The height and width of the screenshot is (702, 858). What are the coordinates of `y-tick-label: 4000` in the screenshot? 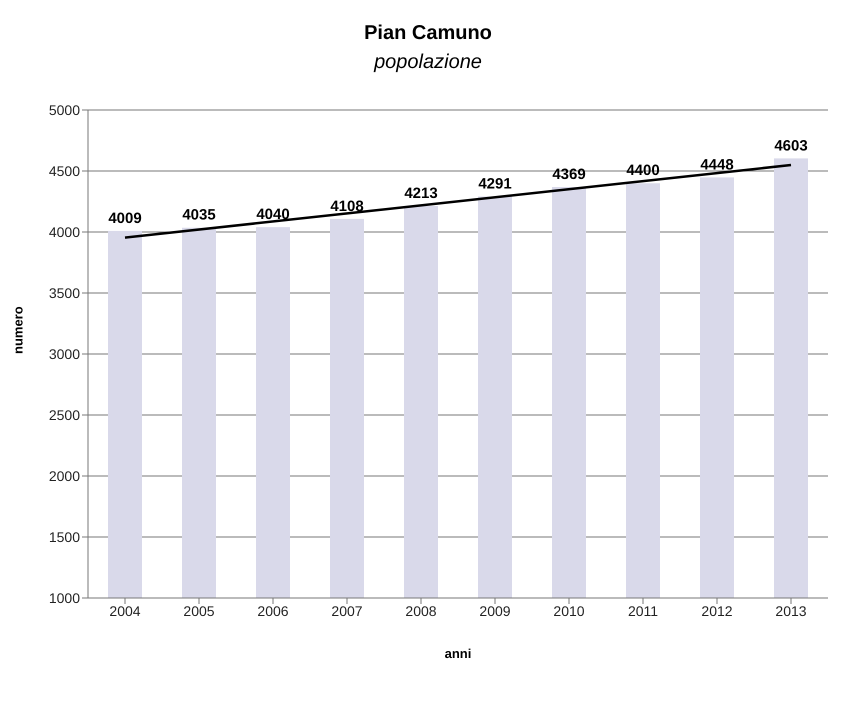 It's located at (64, 232).